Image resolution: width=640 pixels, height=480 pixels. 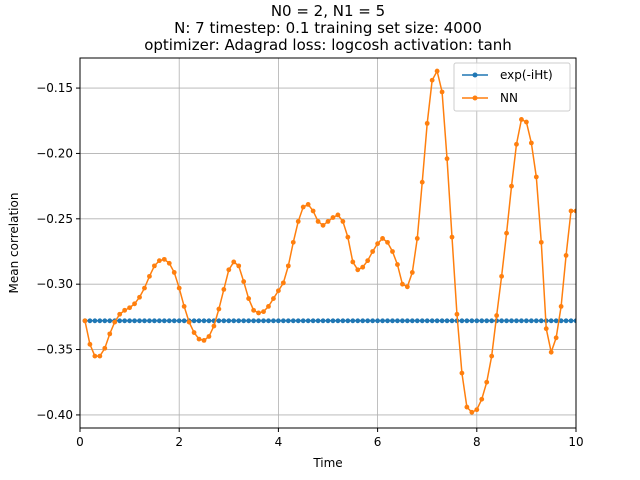 I want to click on legend-label-exp: exp(-iHt), so click(x=526, y=75).